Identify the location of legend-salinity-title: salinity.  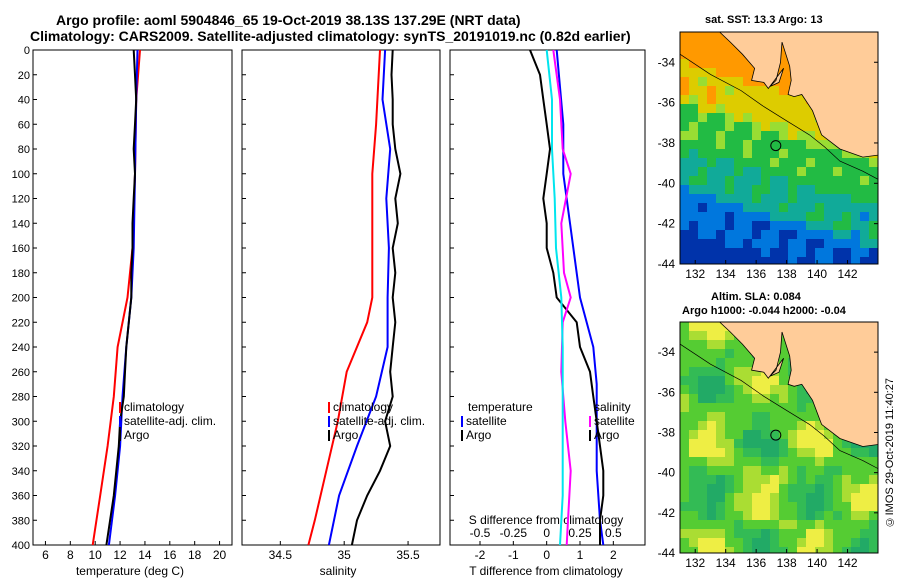
(612, 407).